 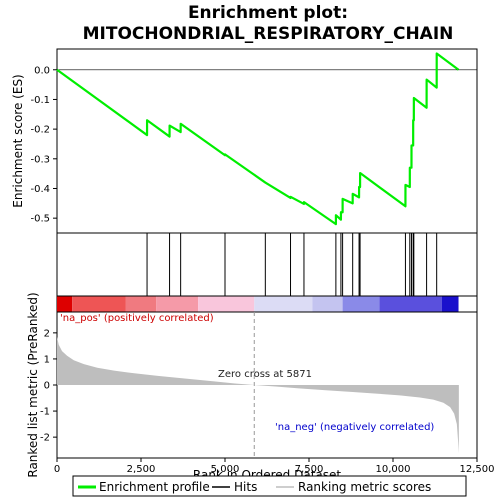 I want to click on es-y-tick-label: -0.1, so click(x=40, y=100).